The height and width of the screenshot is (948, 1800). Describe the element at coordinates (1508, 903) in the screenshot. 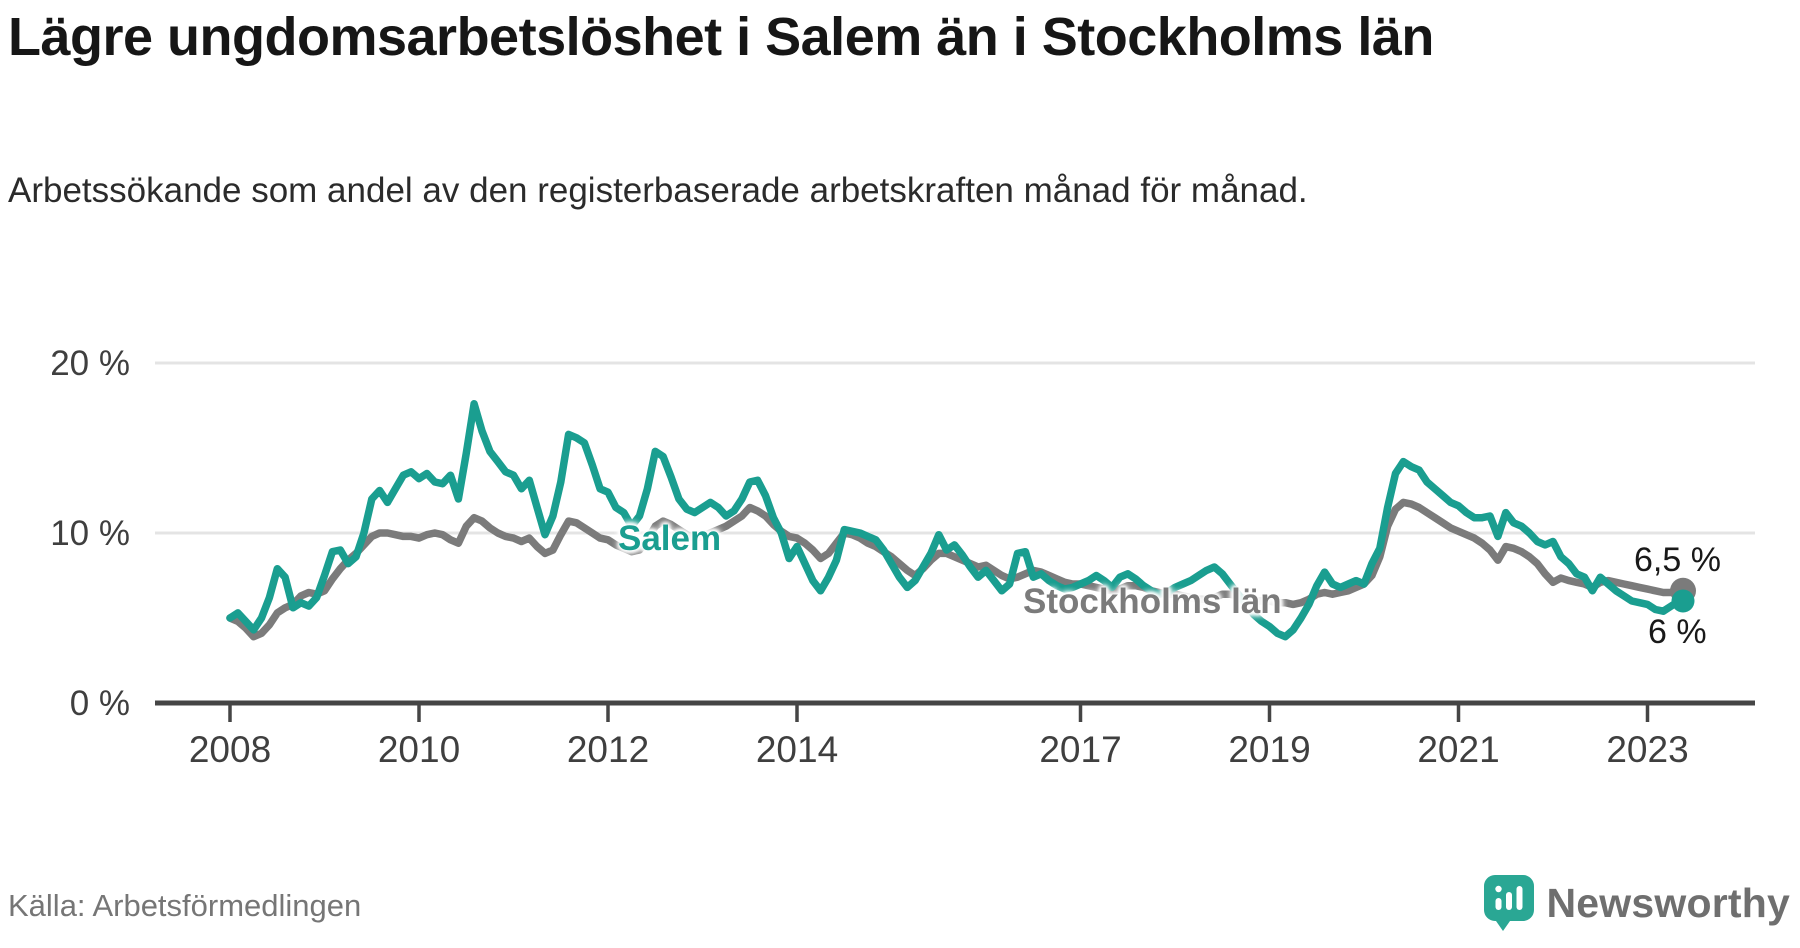

I see `newsworthy-icon` at that location.